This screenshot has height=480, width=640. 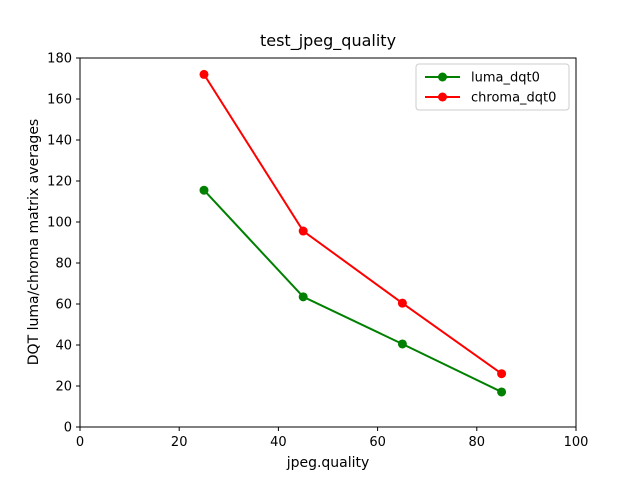 What do you see at coordinates (477, 442) in the screenshot?
I see `x-tick-label: 80` at bounding box center [477, 442].